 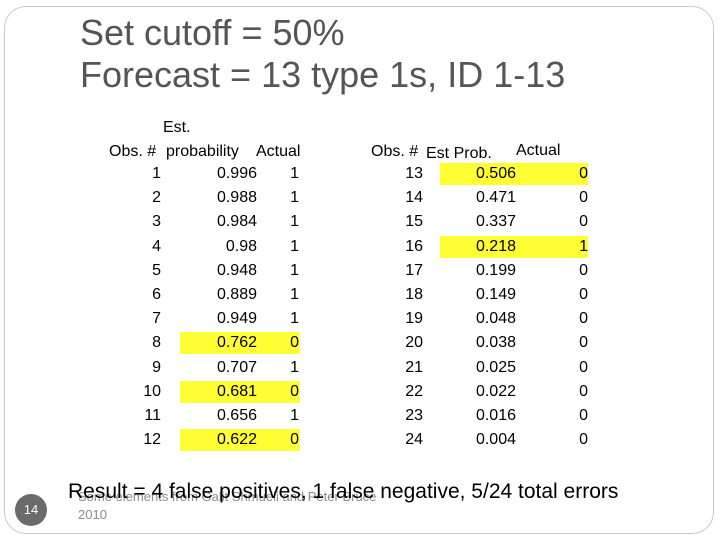 I want to click on right-obs-cell: 14, so click(x=414, y=198).